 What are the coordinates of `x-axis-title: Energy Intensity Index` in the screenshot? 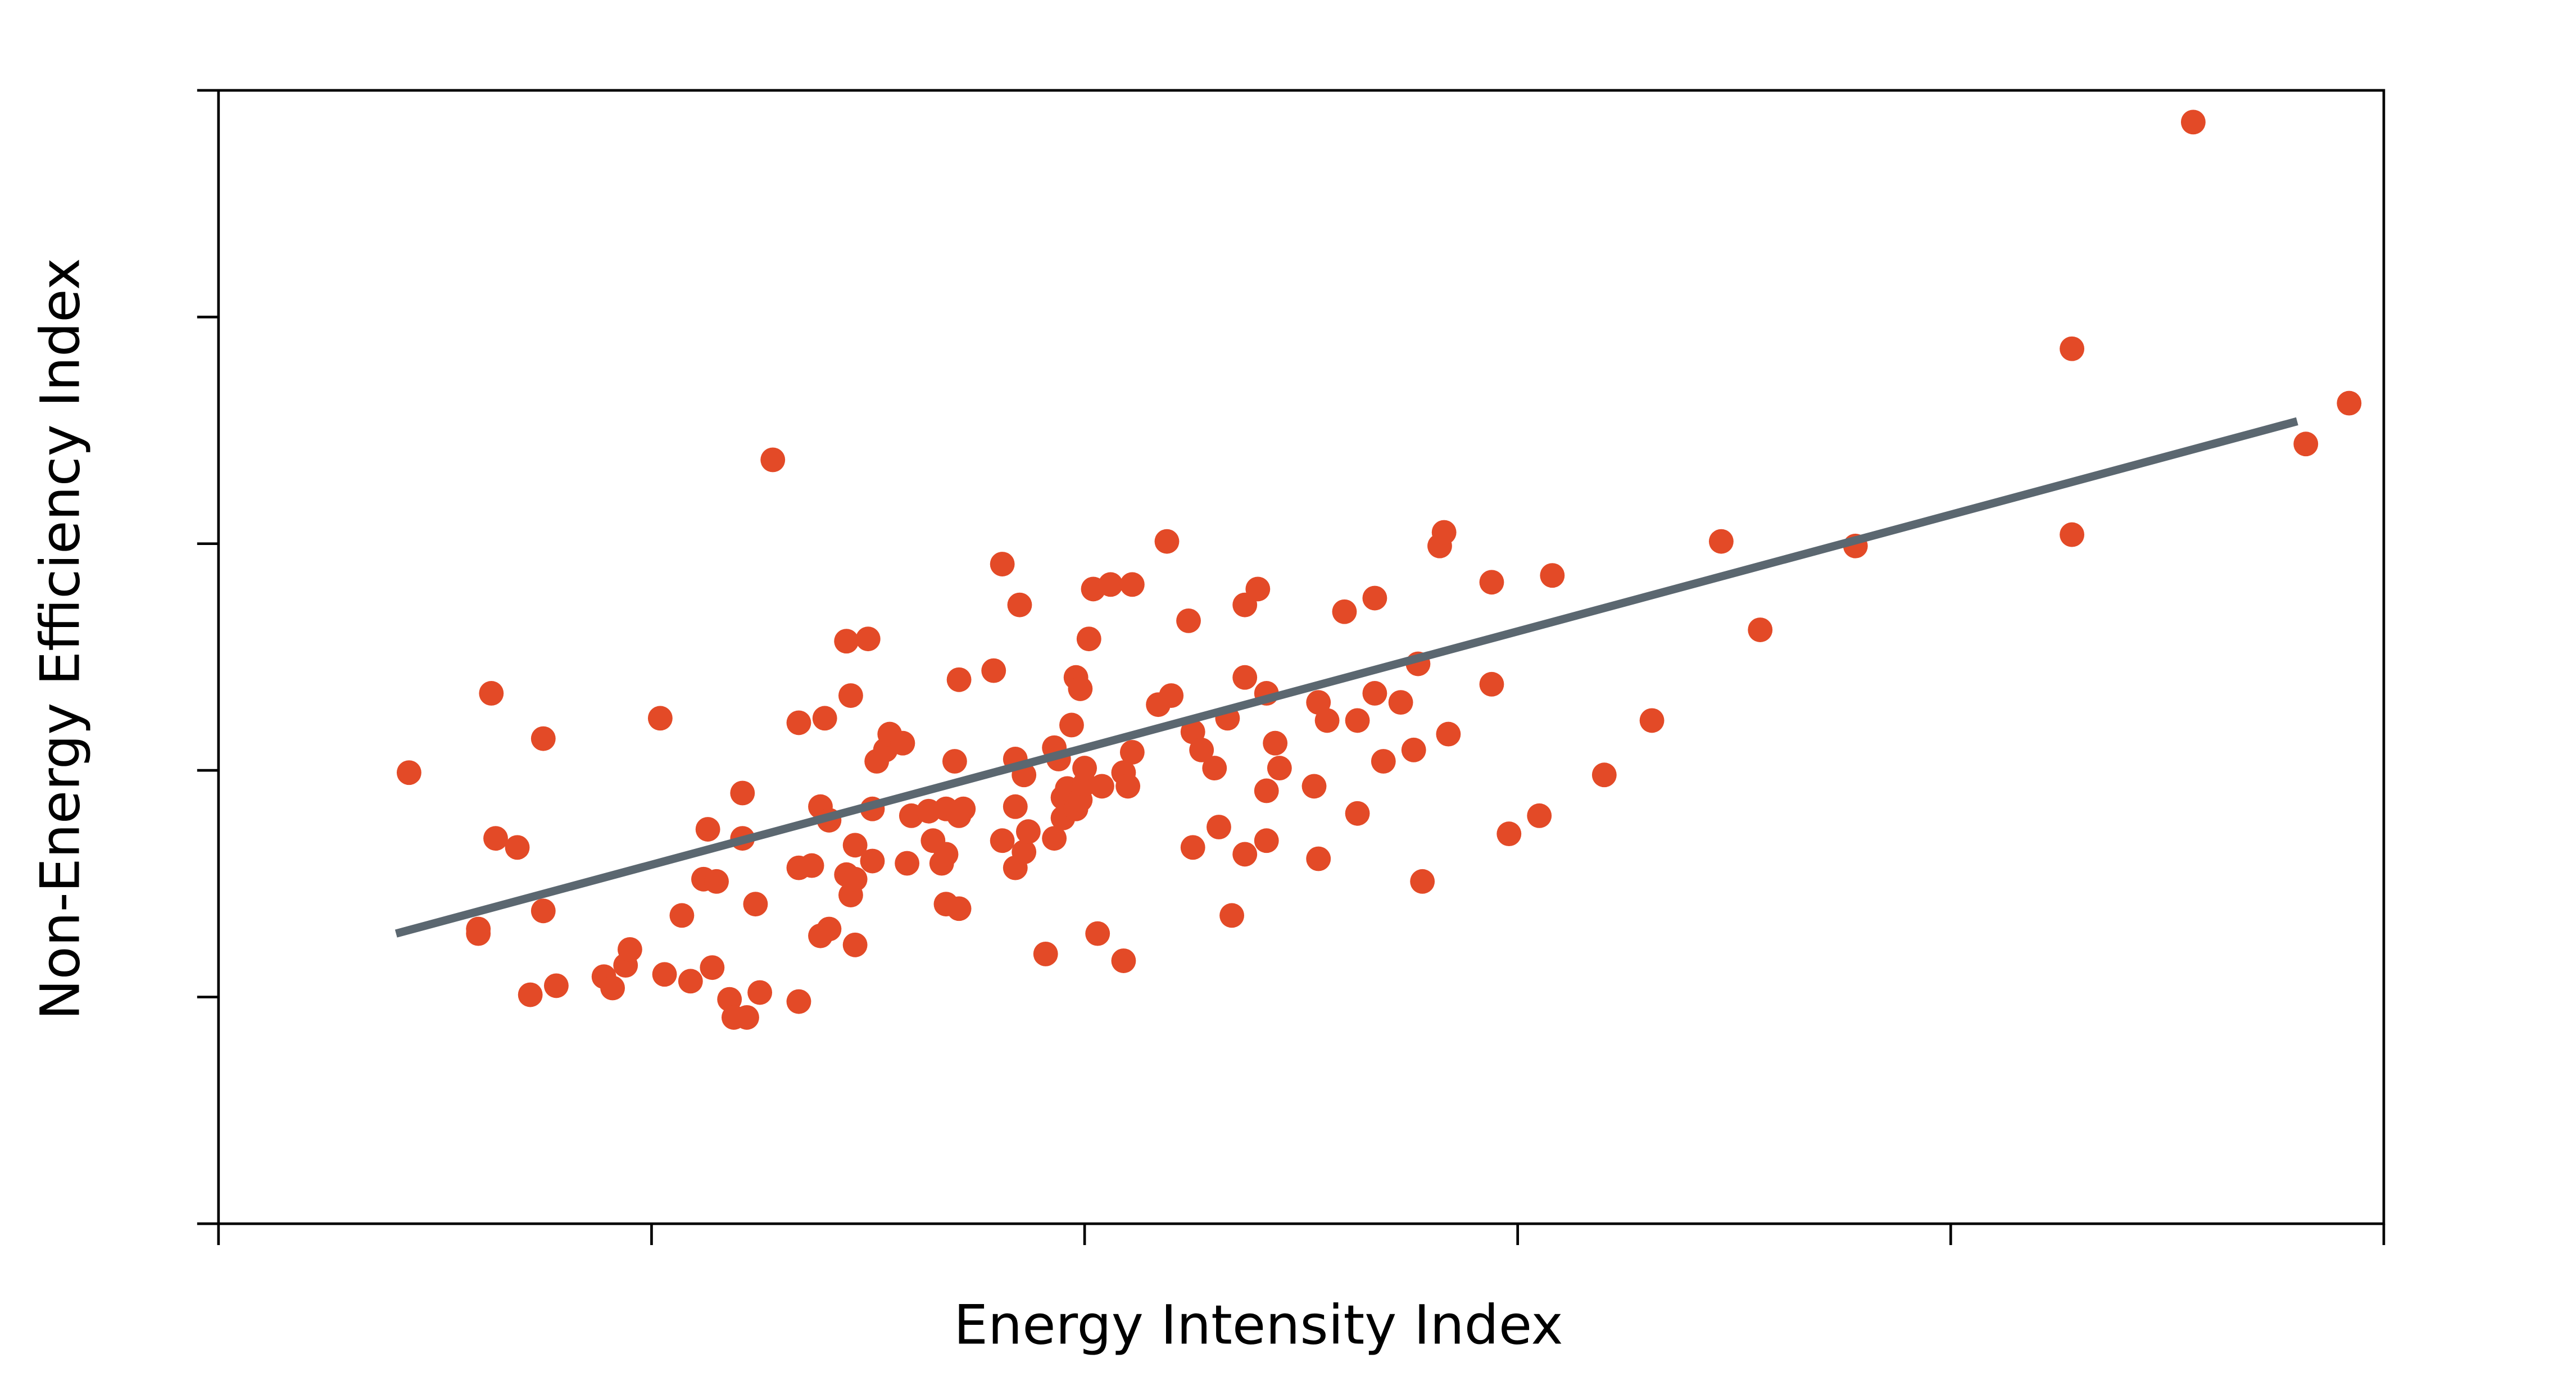 It's located at (1258, 1324).